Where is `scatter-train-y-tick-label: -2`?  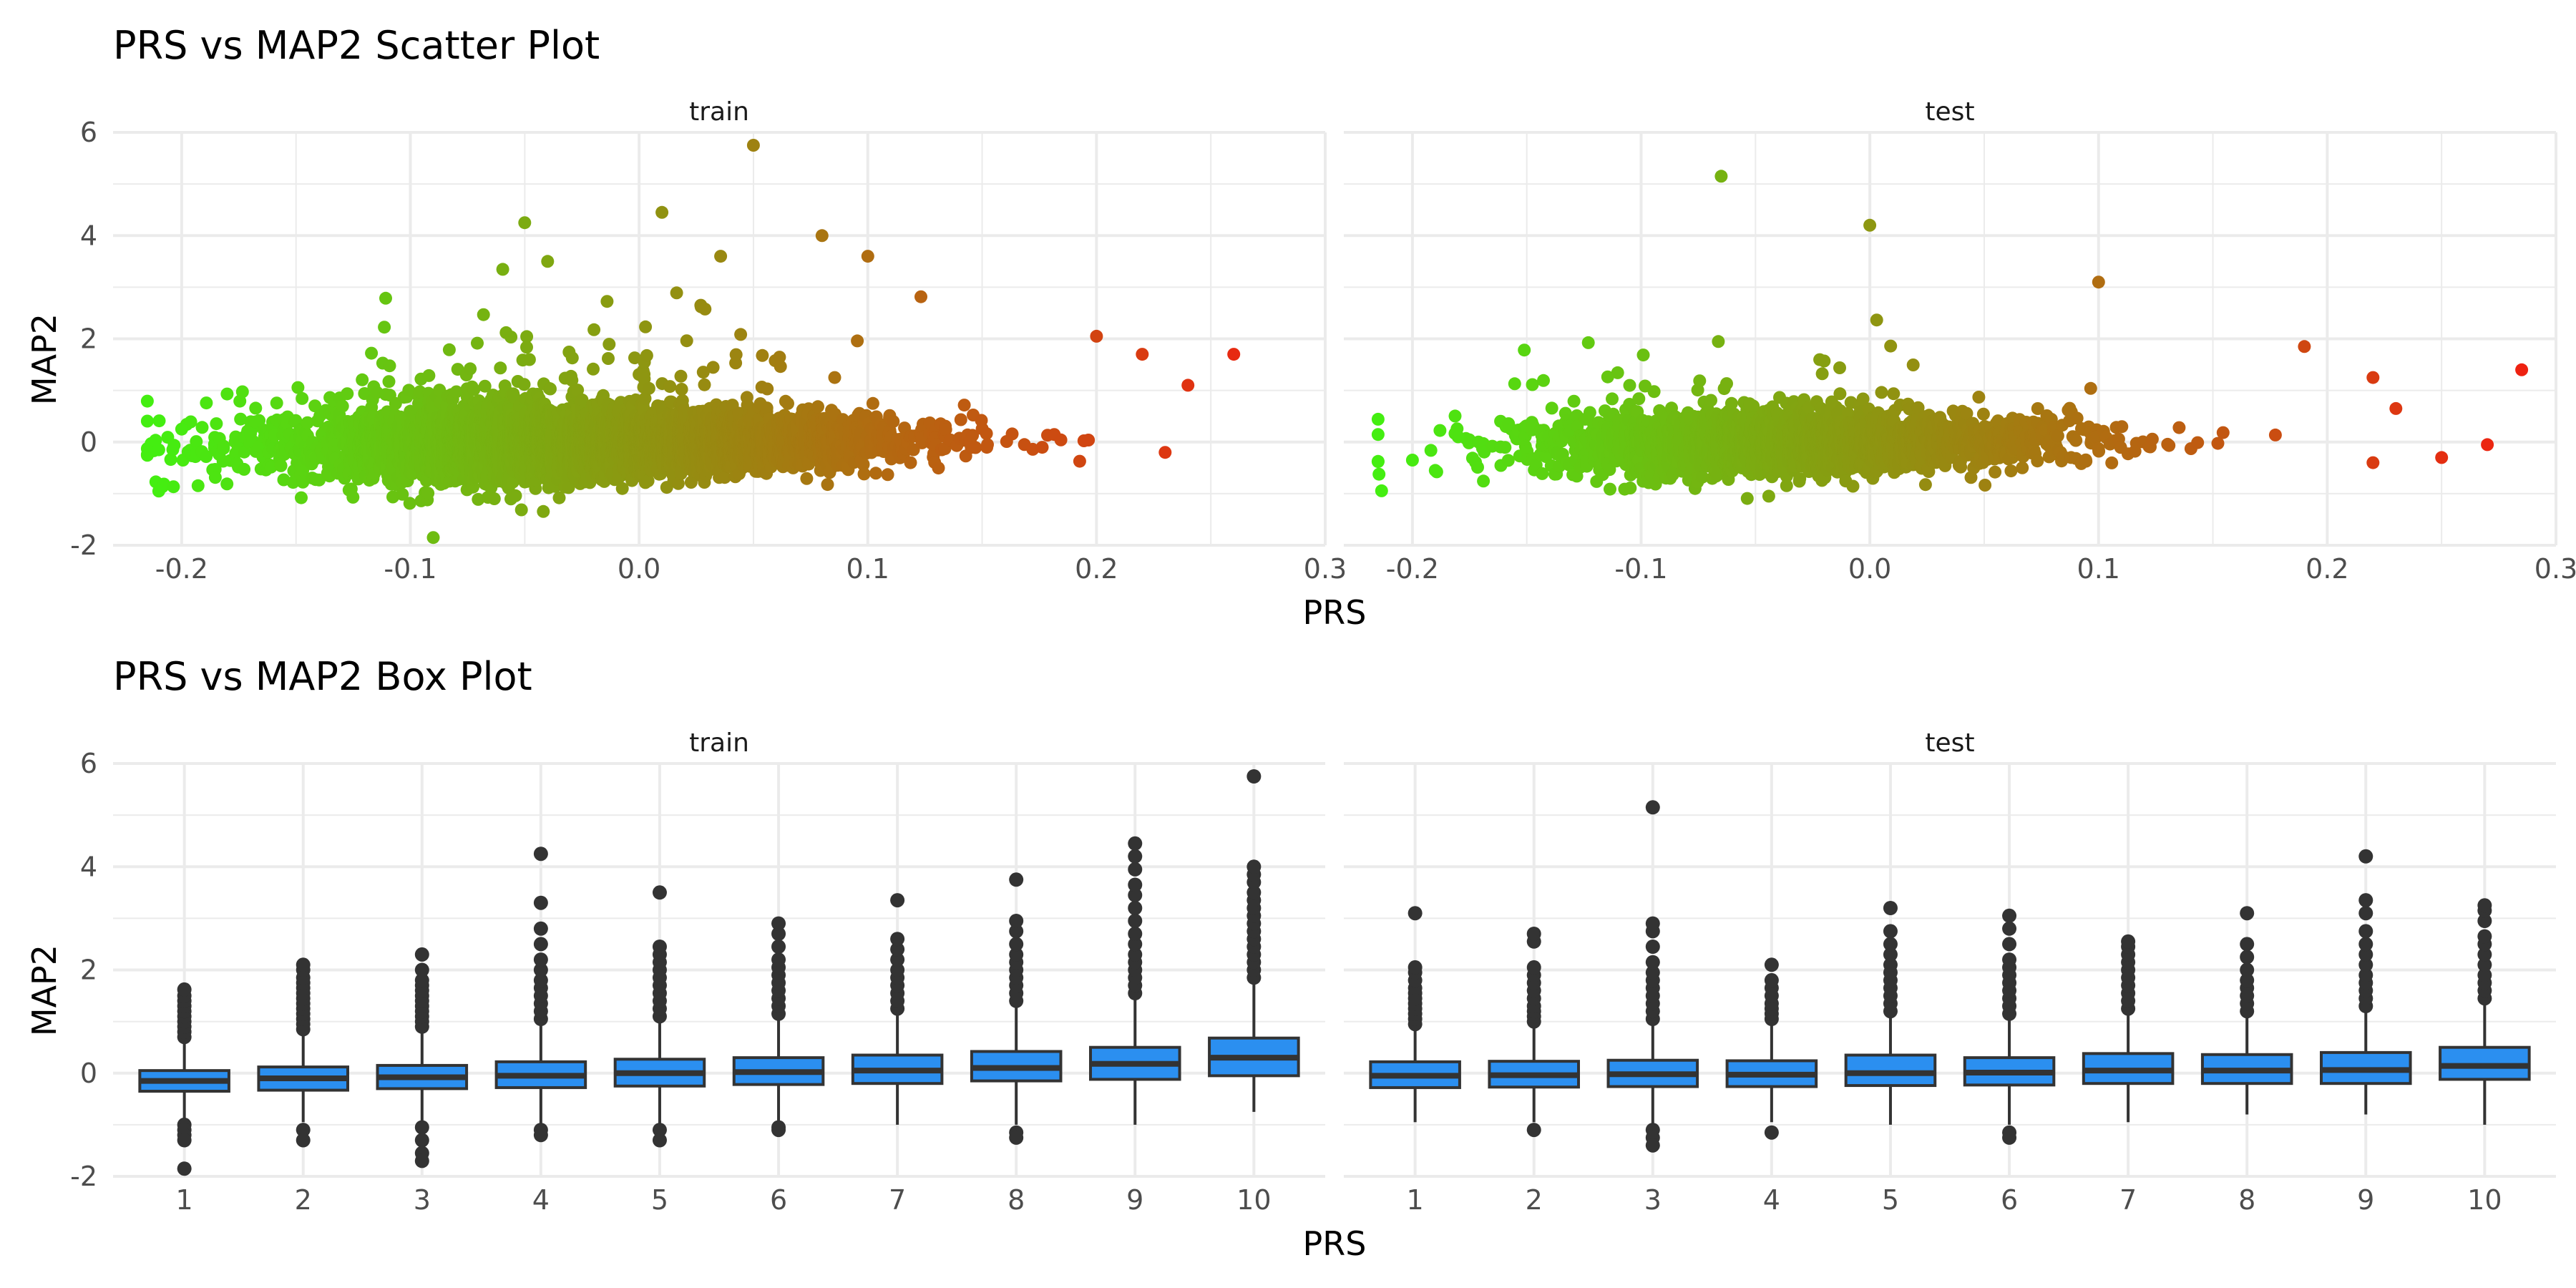
scatter-train-y-tick-label: -2 is located at coordinates (83, 545).